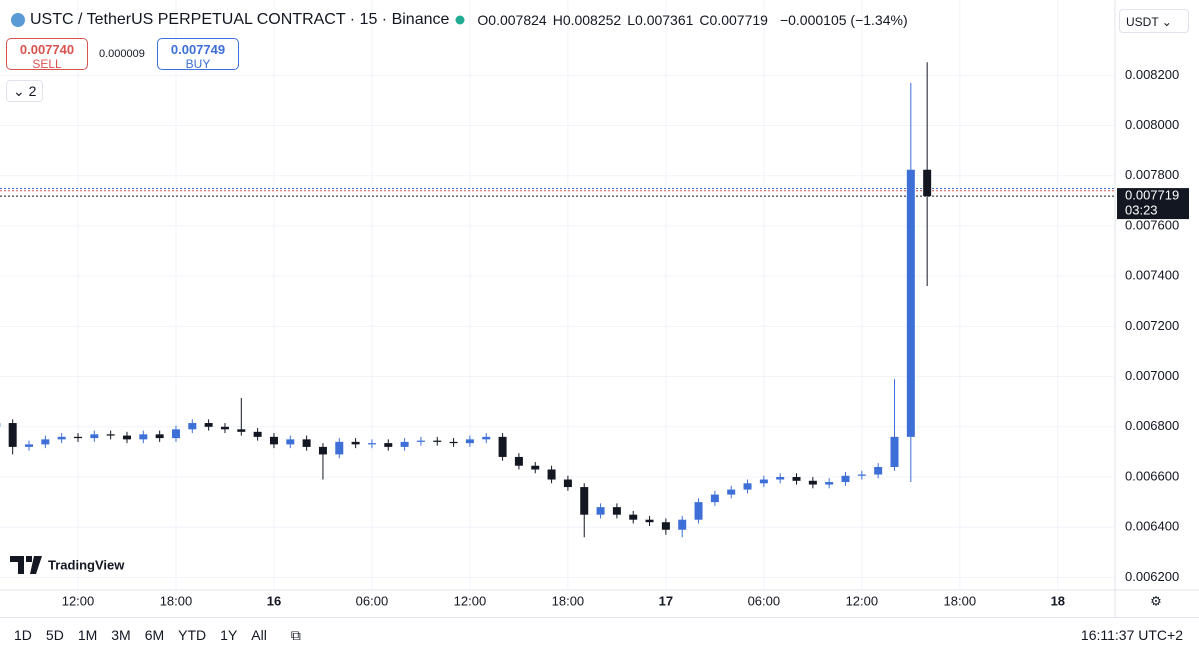 Image resolution: width=1199 pixels, height=652 pixels. What do you see at coordinates (1154, 21) in the screenshot?
I see `currency-select: USDT ⌄` at bounding box center [1154, 21].